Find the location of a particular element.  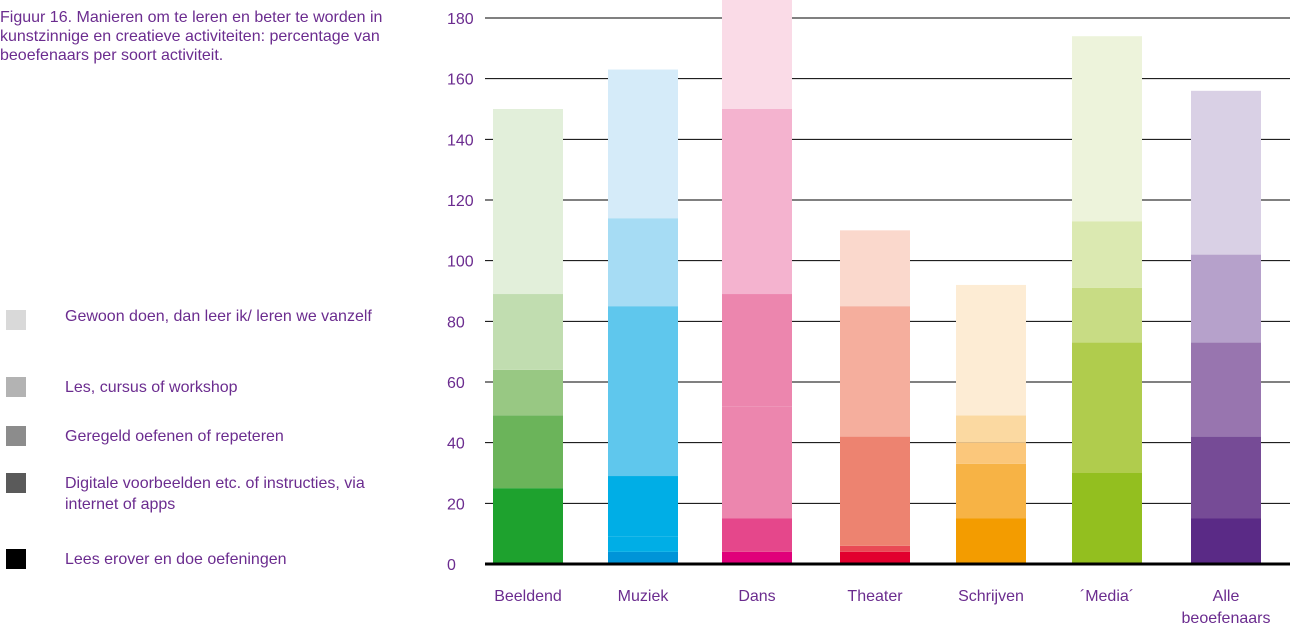

x-tick-label: Schrijven is located at coordinates (991, 596).